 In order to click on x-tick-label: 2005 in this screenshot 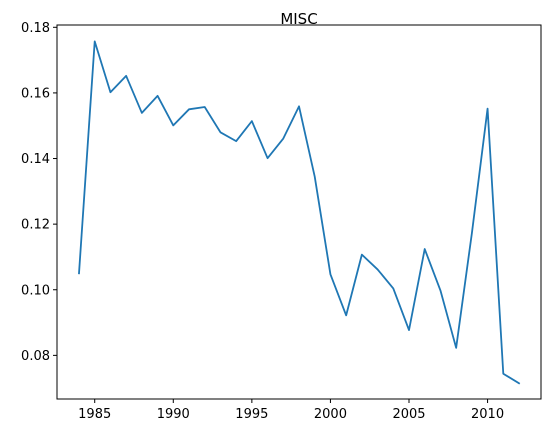, I will do `click(408, 414)`.